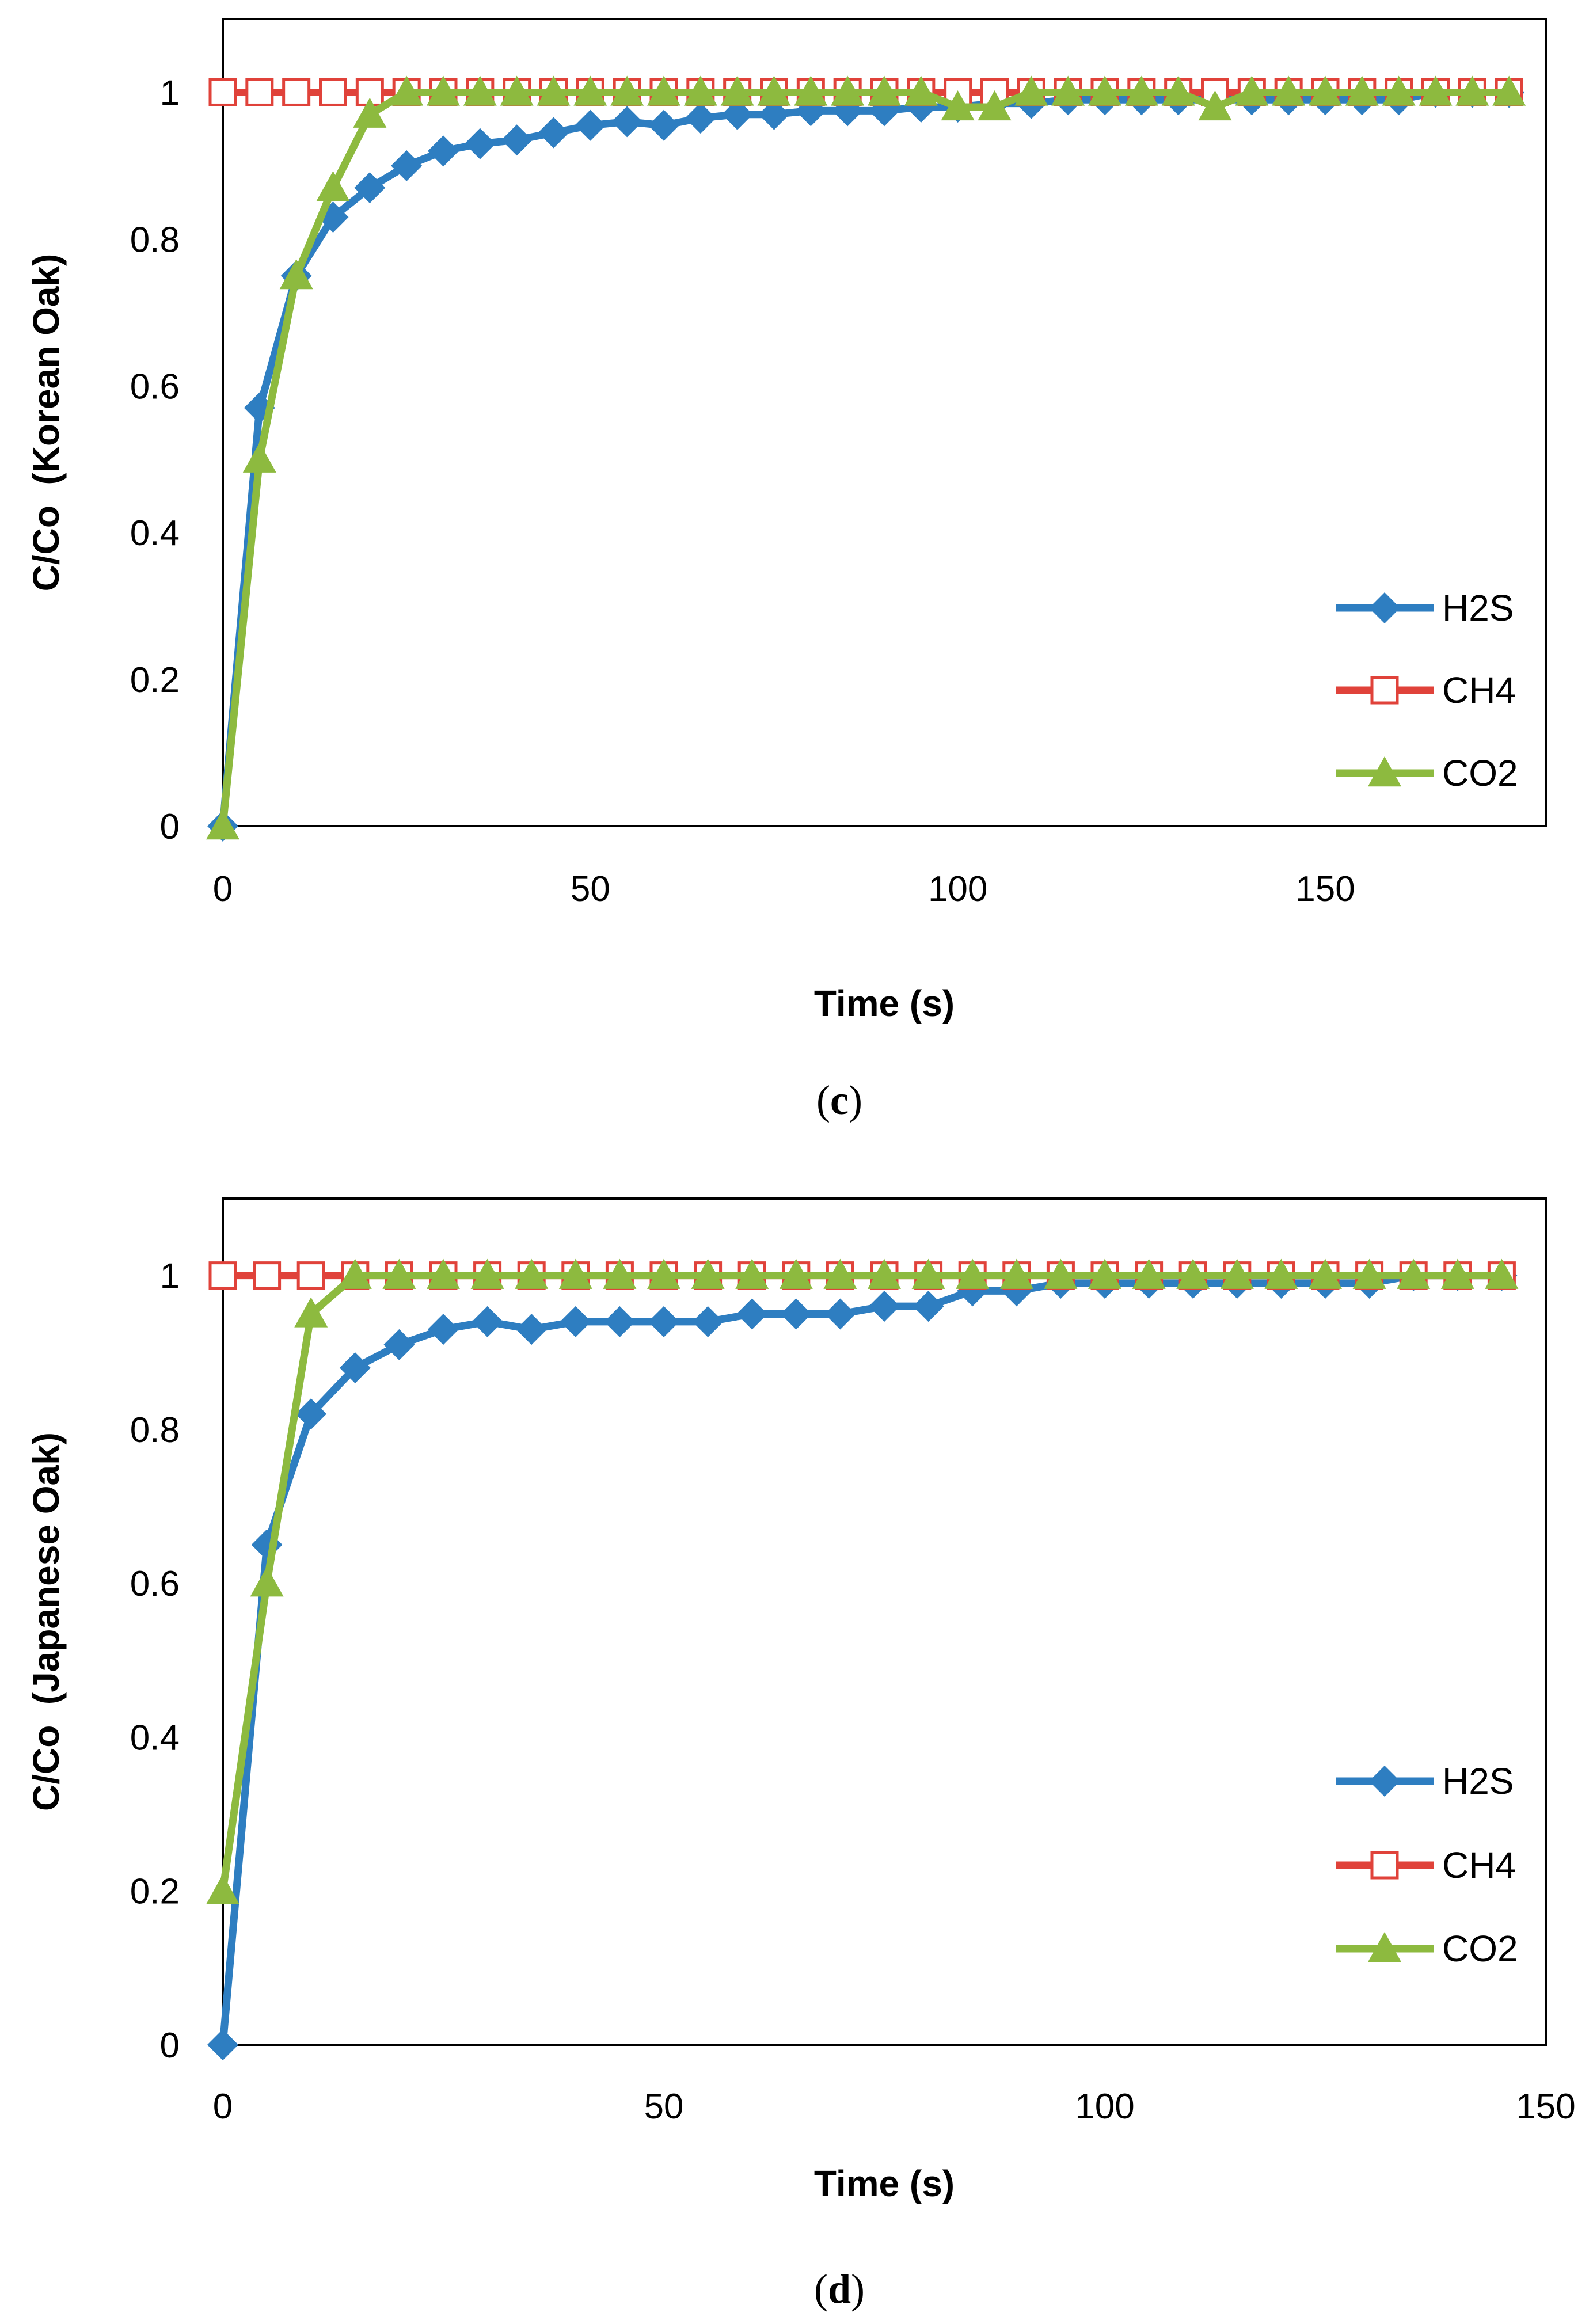  I want to click on legend-label-h2s: H2S, so click(1478, 608).